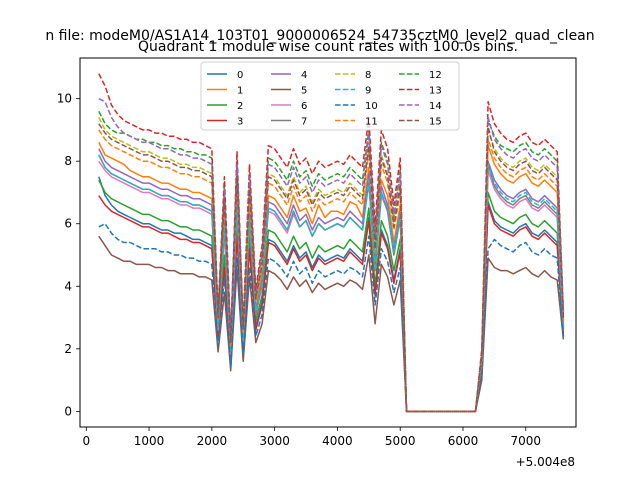  Describe the element at coordinates (435, 106) in the screenshot. I see `legend-label-14: 14` at that location.